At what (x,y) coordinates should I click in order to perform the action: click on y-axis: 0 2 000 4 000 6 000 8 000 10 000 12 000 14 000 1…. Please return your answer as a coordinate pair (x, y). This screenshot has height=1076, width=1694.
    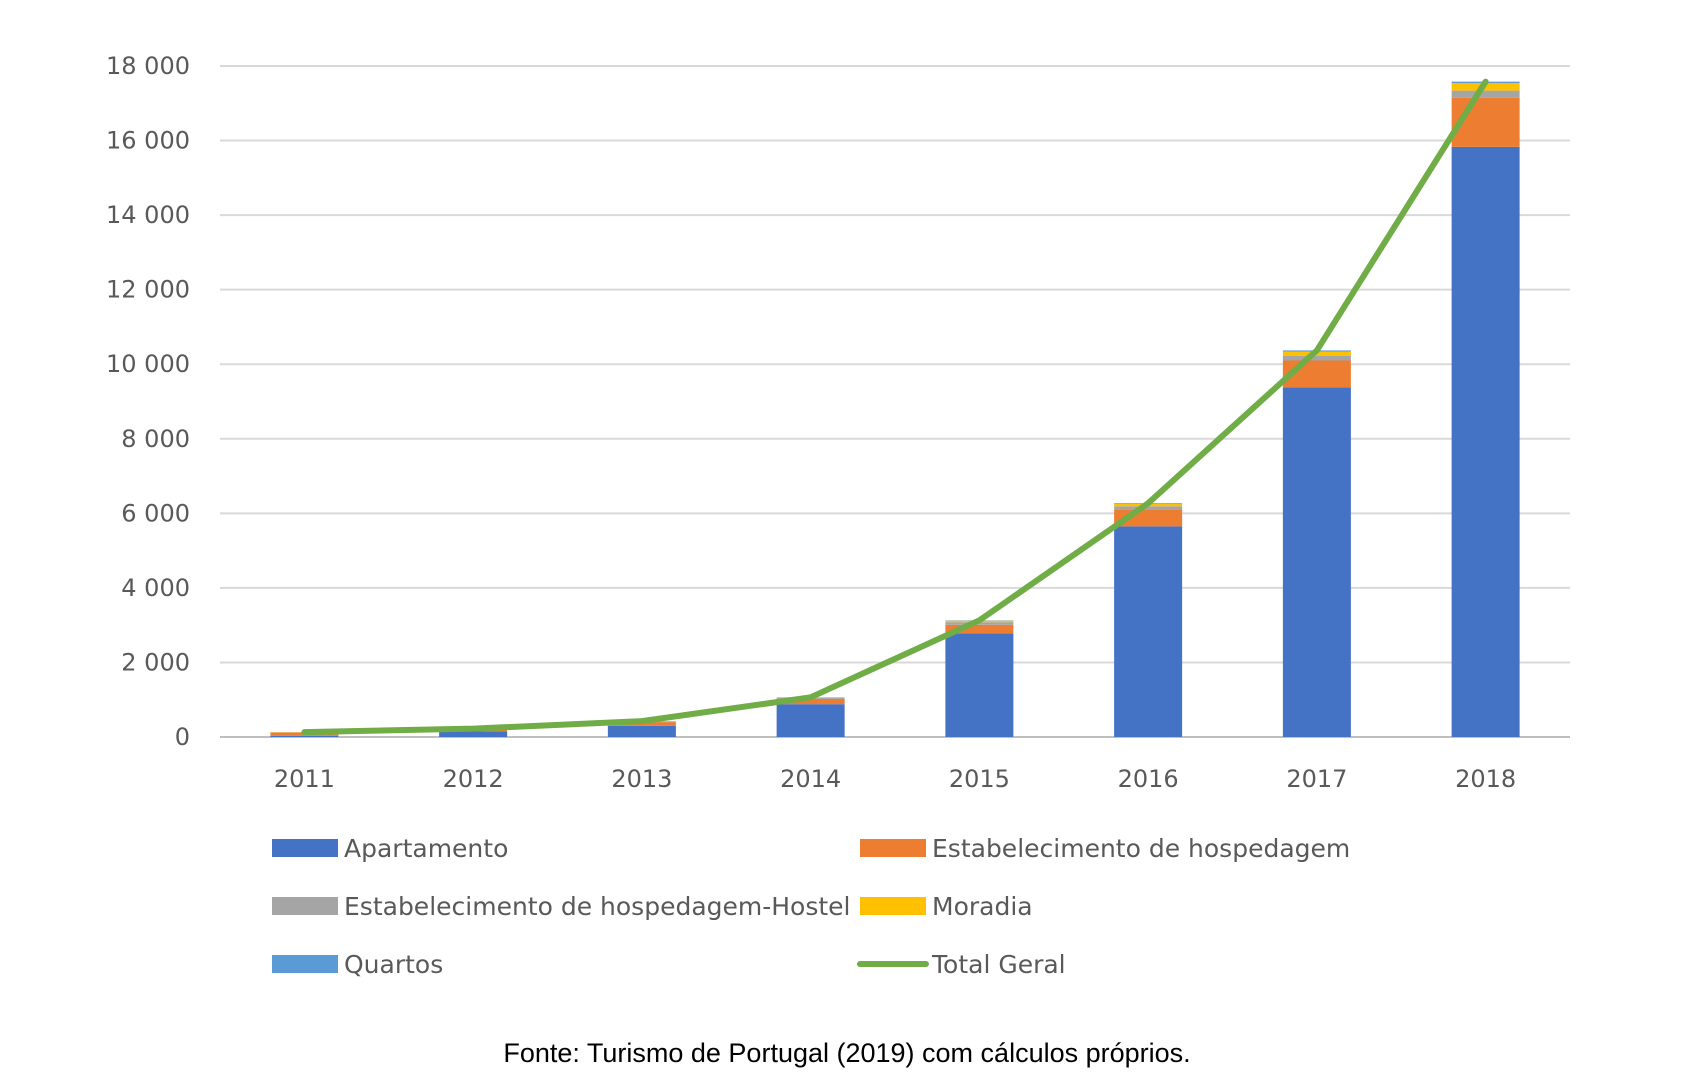
    Looking at the image, I should click on (148, 401).